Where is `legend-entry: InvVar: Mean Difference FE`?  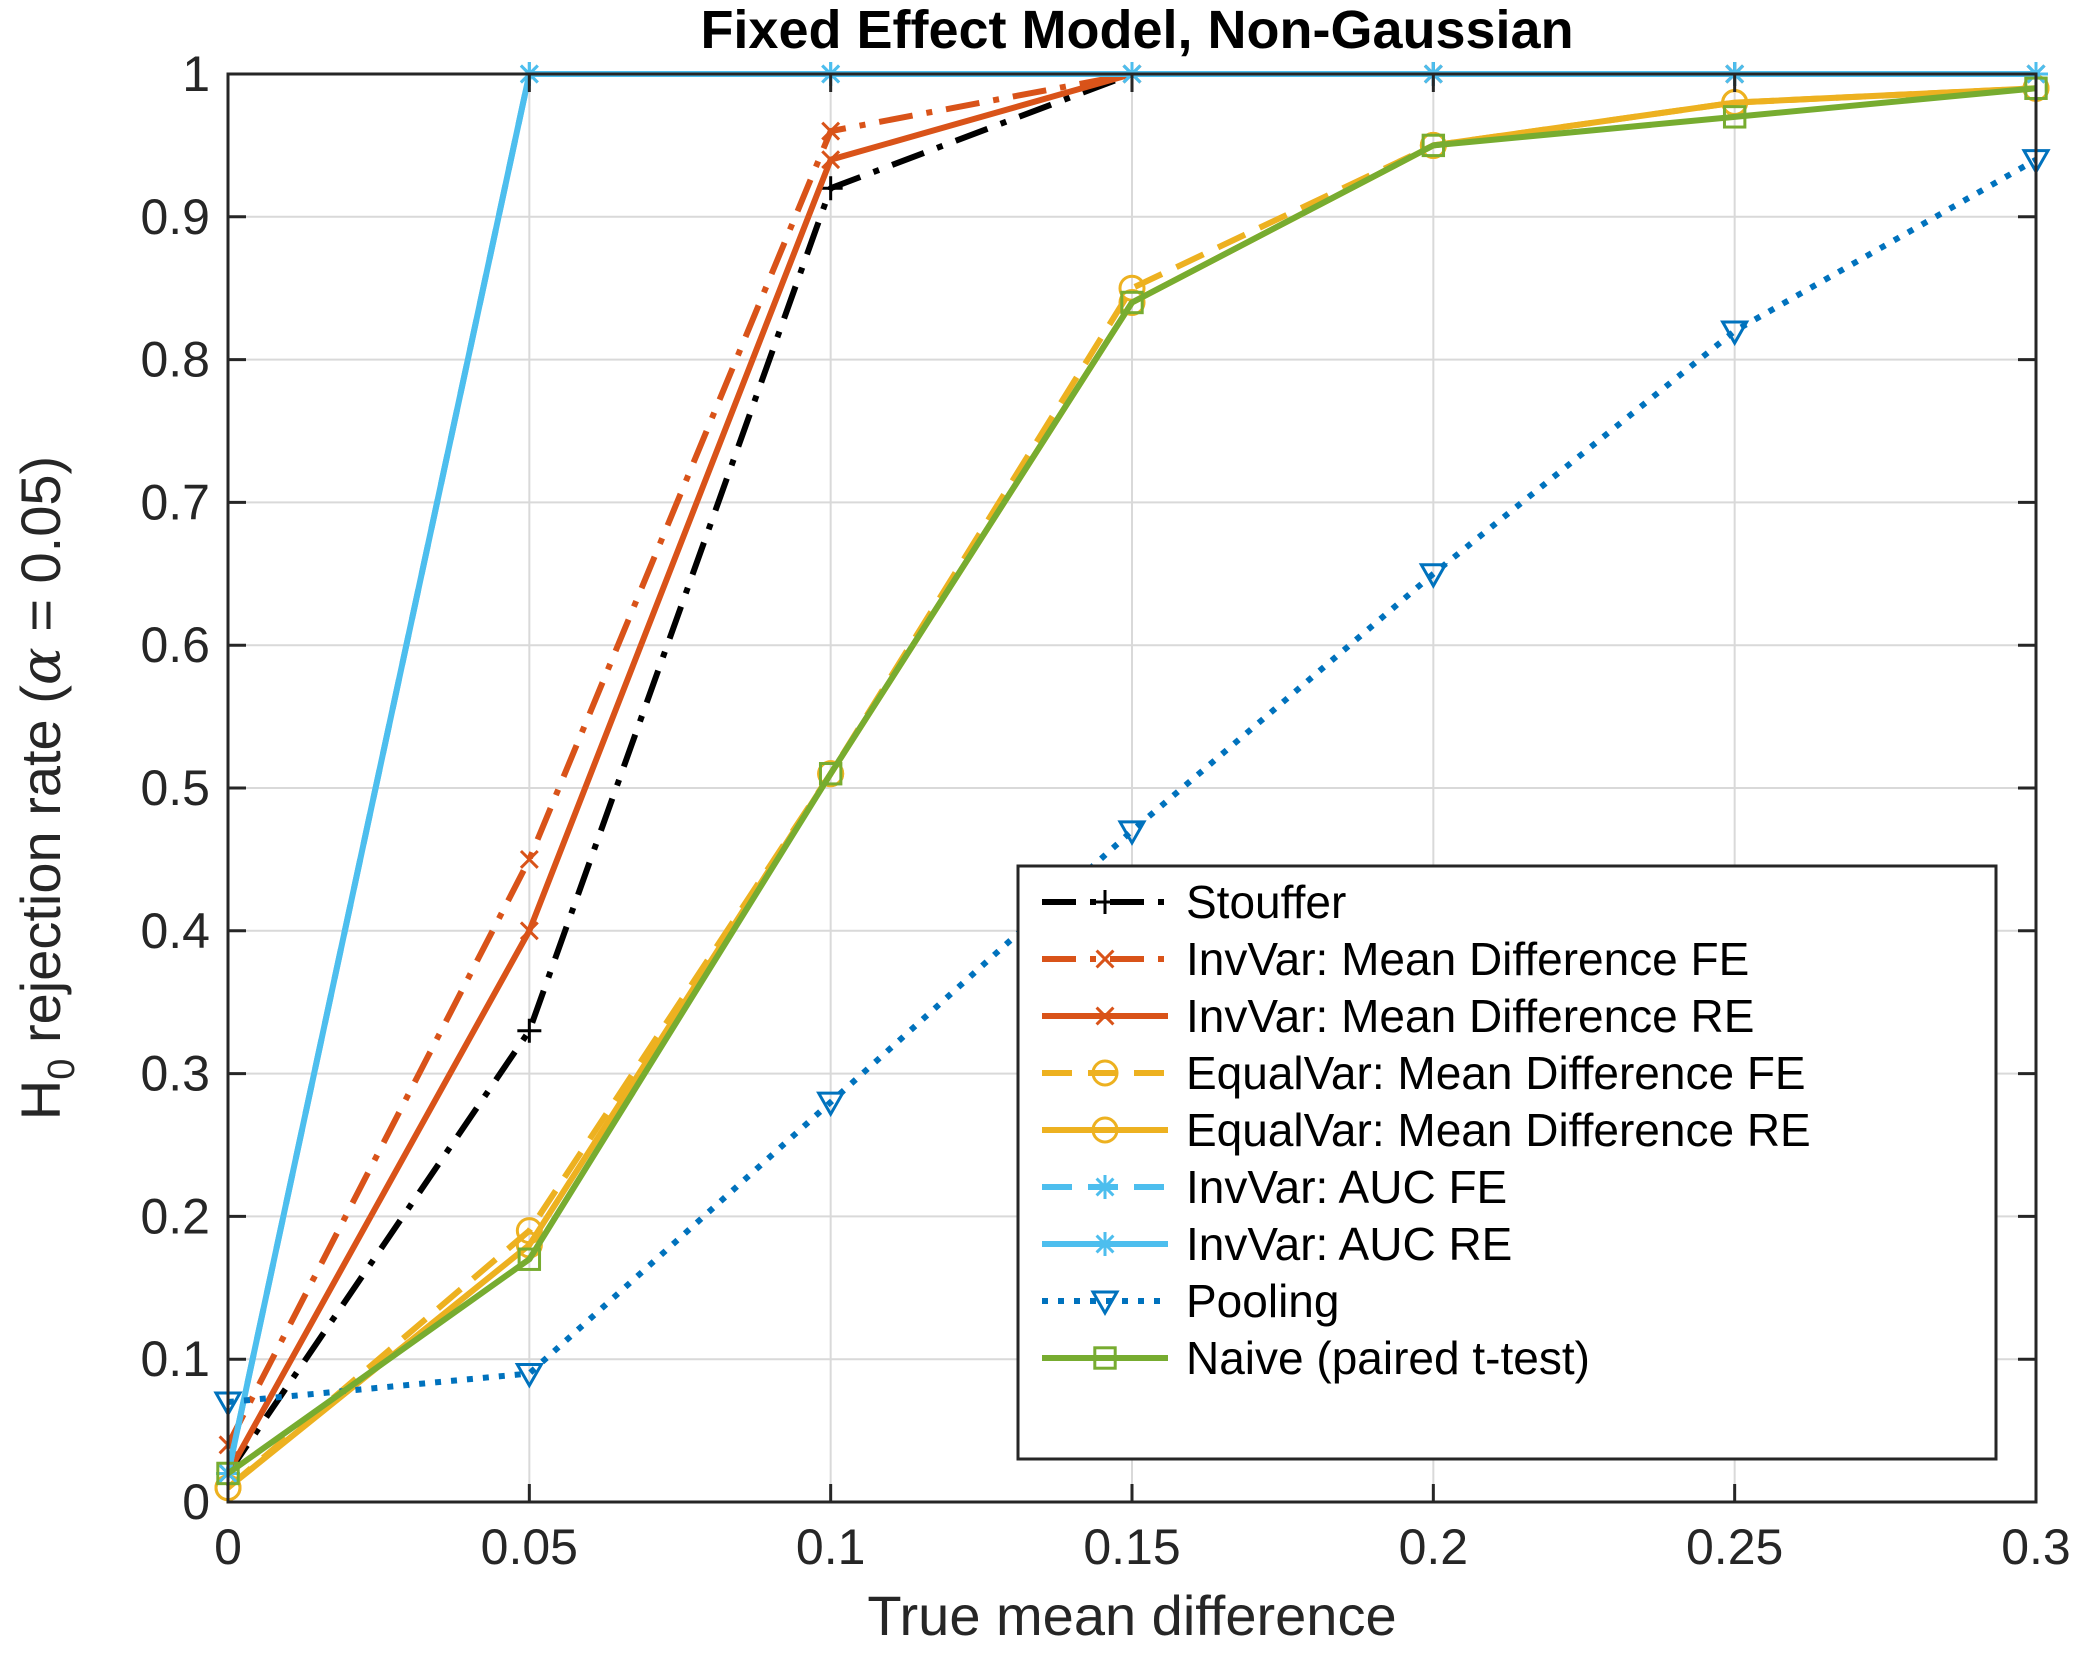 legend-entry: InvVar: Mean Difference FE is located at coordinates (1395, 959).